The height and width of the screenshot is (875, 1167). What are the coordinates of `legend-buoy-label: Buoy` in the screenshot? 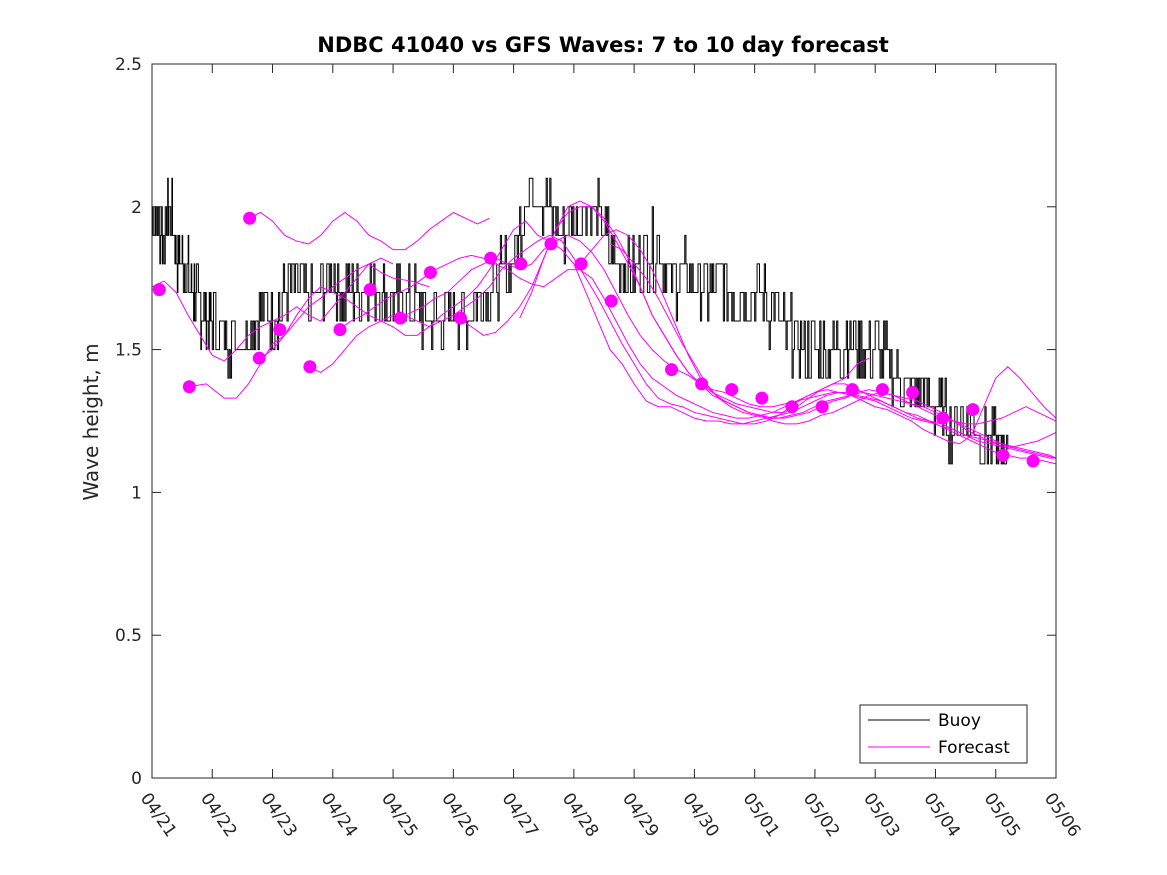 It's located at (959, 721).